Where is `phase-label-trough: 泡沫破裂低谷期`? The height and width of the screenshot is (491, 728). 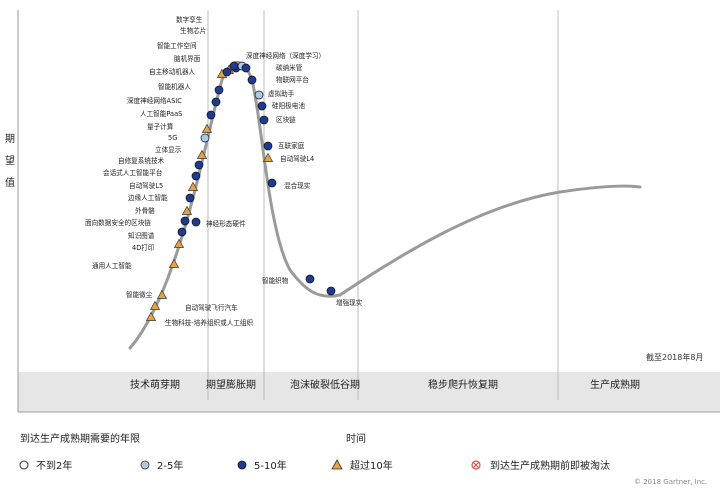
phase-label-trough: 泡沫破裂低谷期 is located at coordinates (325, 384).